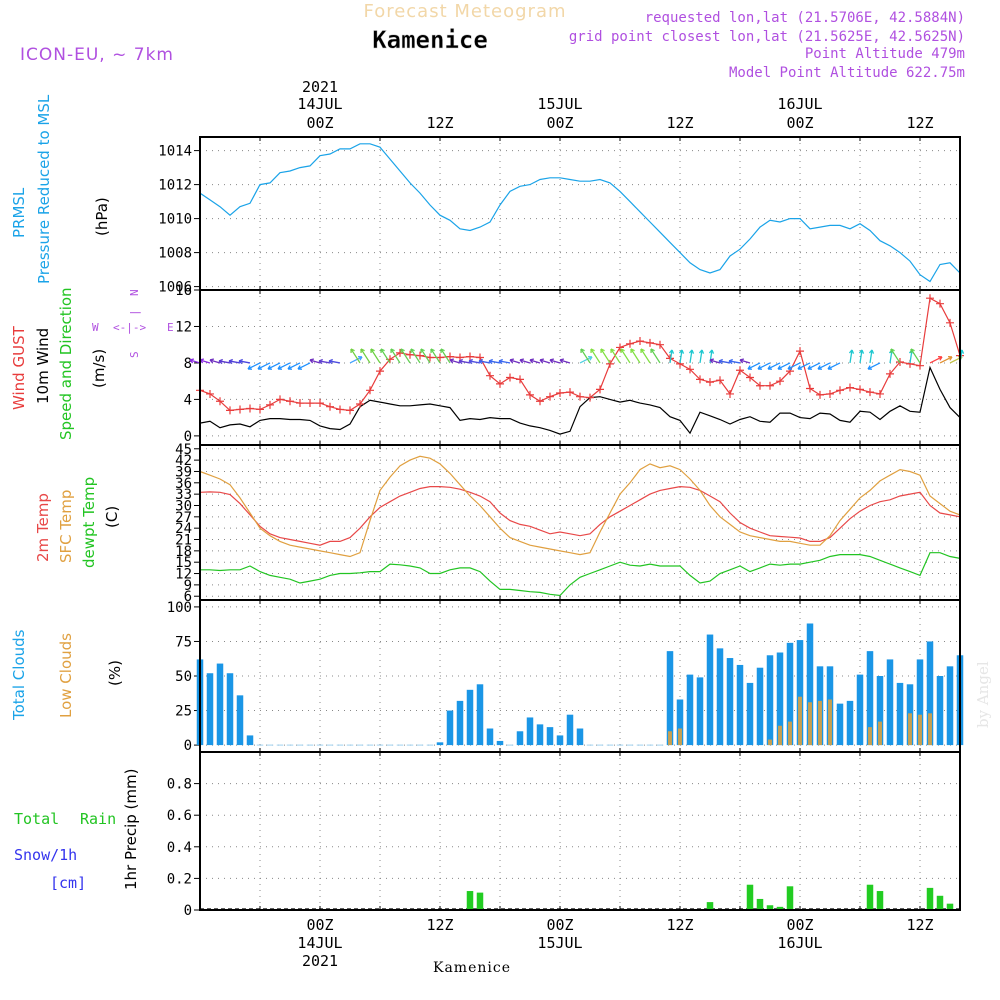 Image resolution: width=1000 pixels, height=1000 pixels. I want to click on y-tick-label: 45, so click(183, 450).